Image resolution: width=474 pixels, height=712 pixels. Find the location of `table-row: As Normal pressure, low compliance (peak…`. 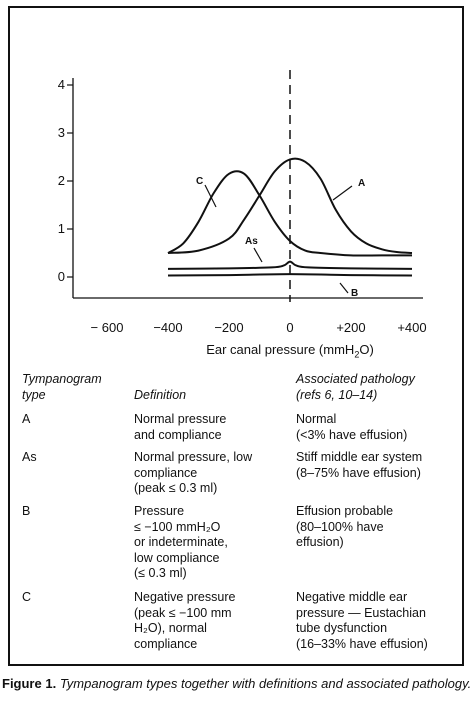

table-row: As Normal pressure, low compliance (peak… is located at coordinates (242, 477).